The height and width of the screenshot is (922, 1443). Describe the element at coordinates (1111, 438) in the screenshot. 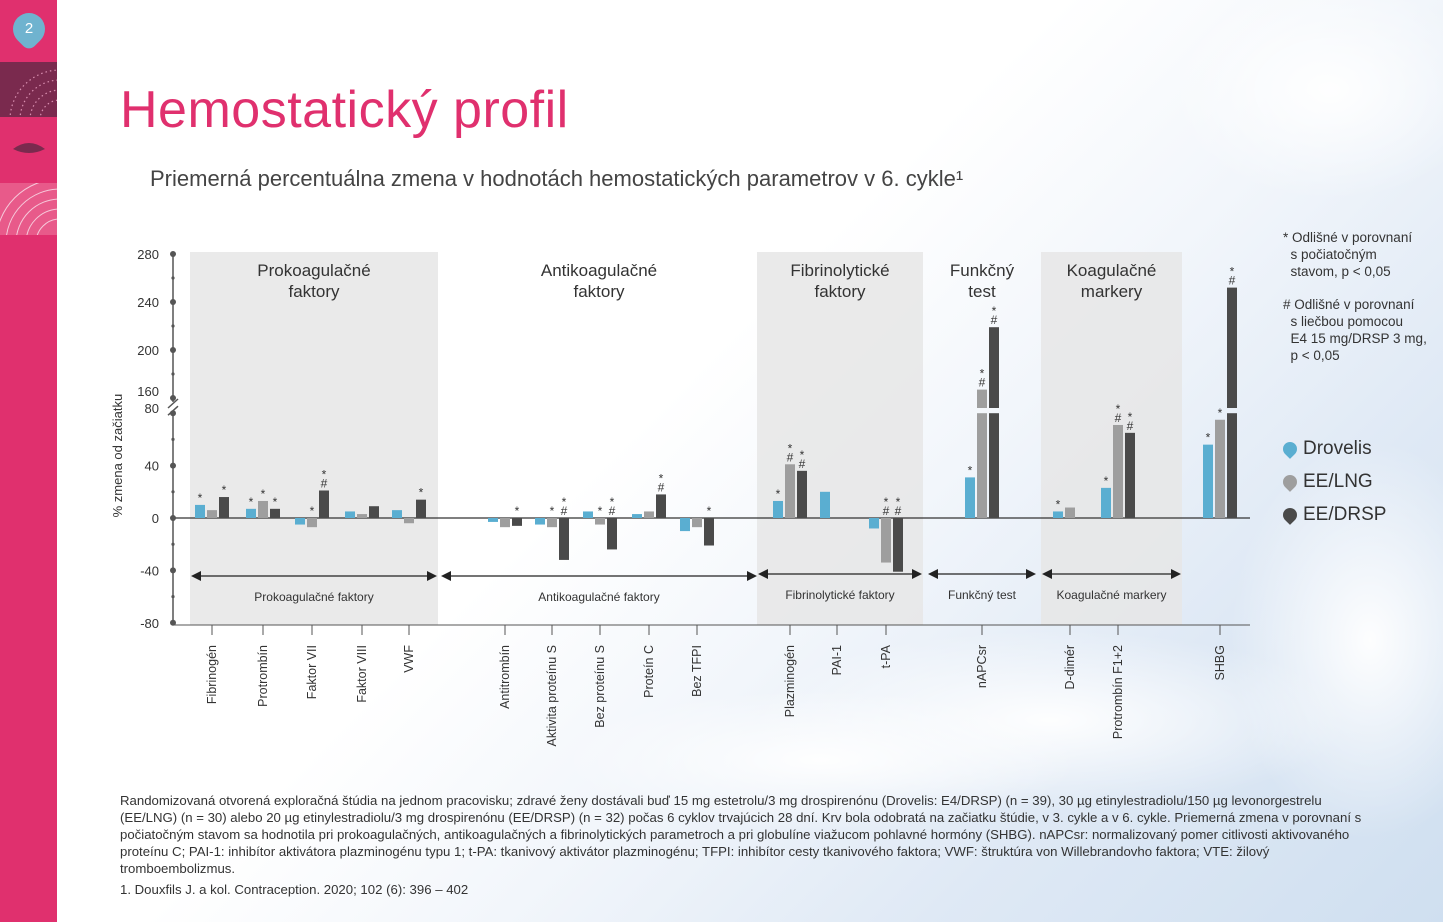

I see `group-background` at that location.